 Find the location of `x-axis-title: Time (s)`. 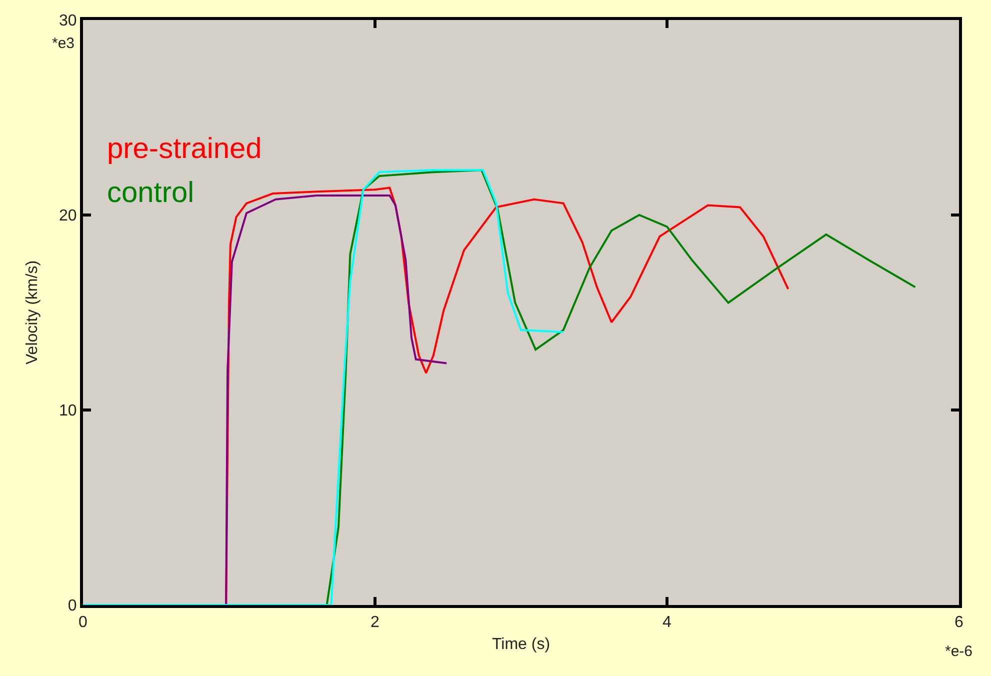

x-axis-title: Time (s) is located at coordinates (521, 644).